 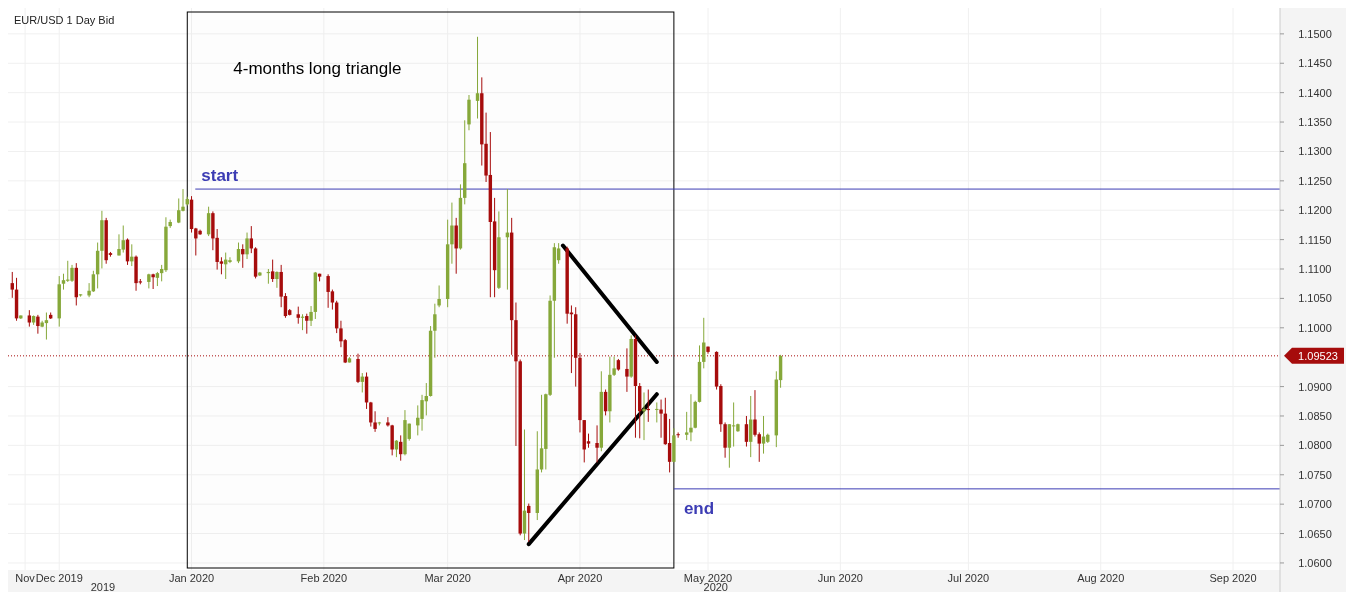 What do you see at coordinates (1315, 92) in the screenshot?
I see `y-tick-label: 1.1400` at bounding box center [1315, 92].